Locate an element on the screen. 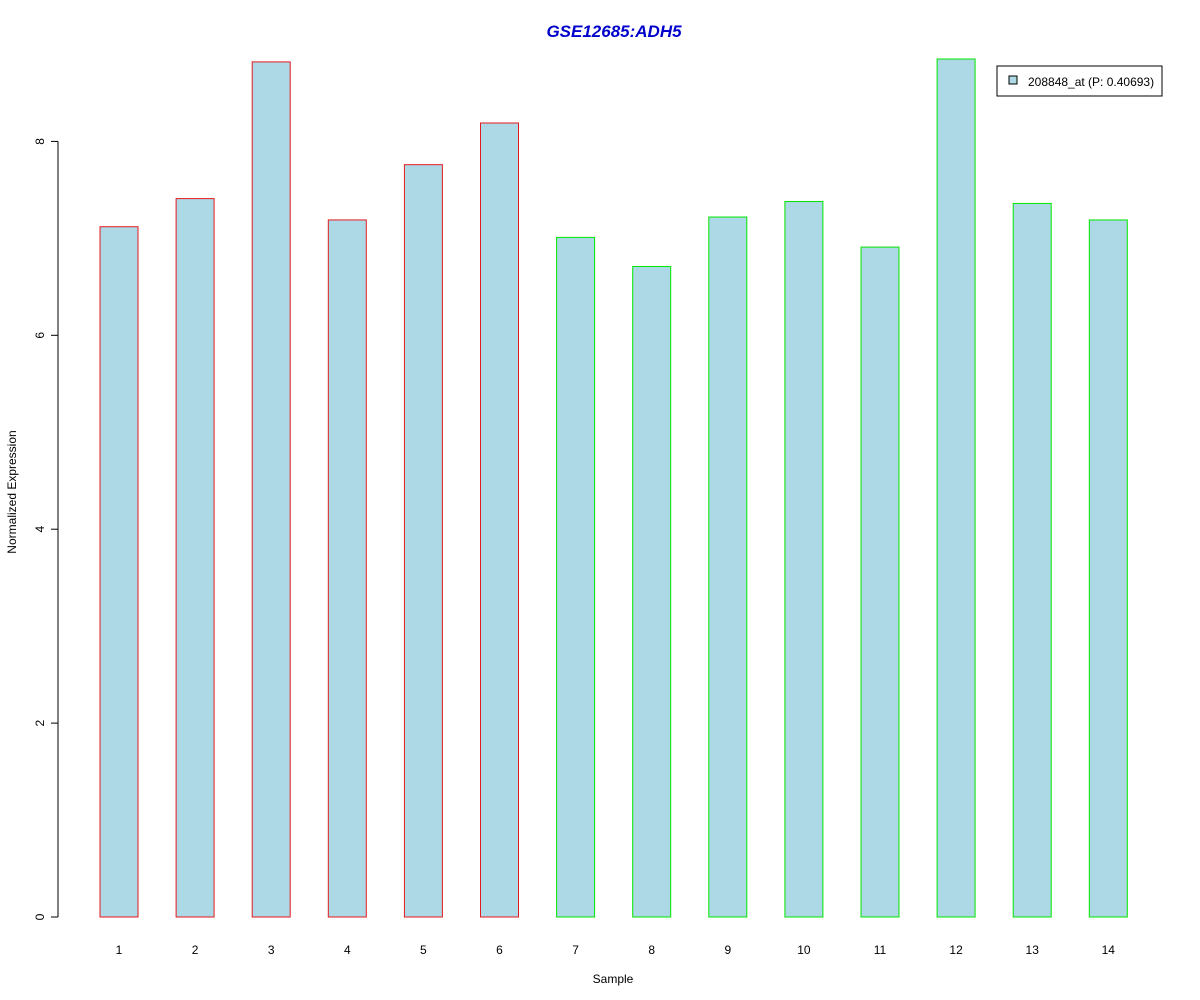  x-tick-label: 7 is located at coordinates (575, 950).